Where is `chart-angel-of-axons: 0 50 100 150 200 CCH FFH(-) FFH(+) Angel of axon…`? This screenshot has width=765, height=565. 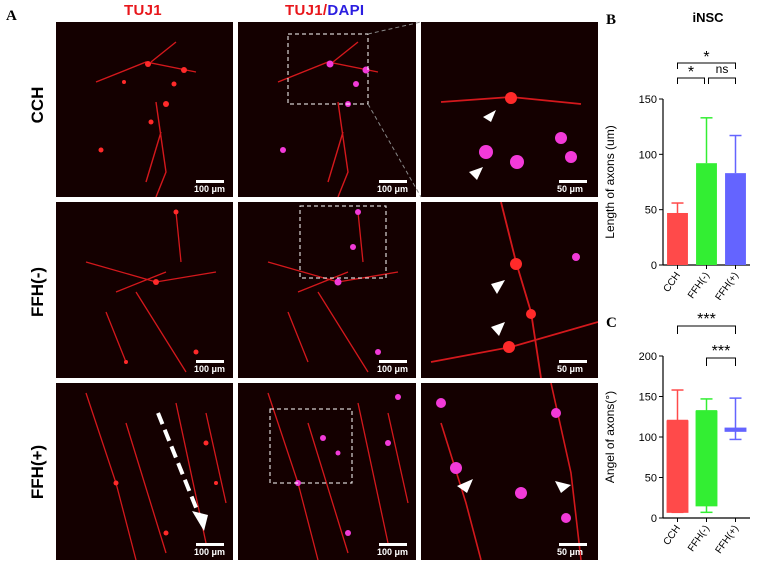
chart-angel-of-axons: 0 50 100 150 200 CCH FFH(-) FFH(+) Angel of axon… is located at coordinates (676, 433).